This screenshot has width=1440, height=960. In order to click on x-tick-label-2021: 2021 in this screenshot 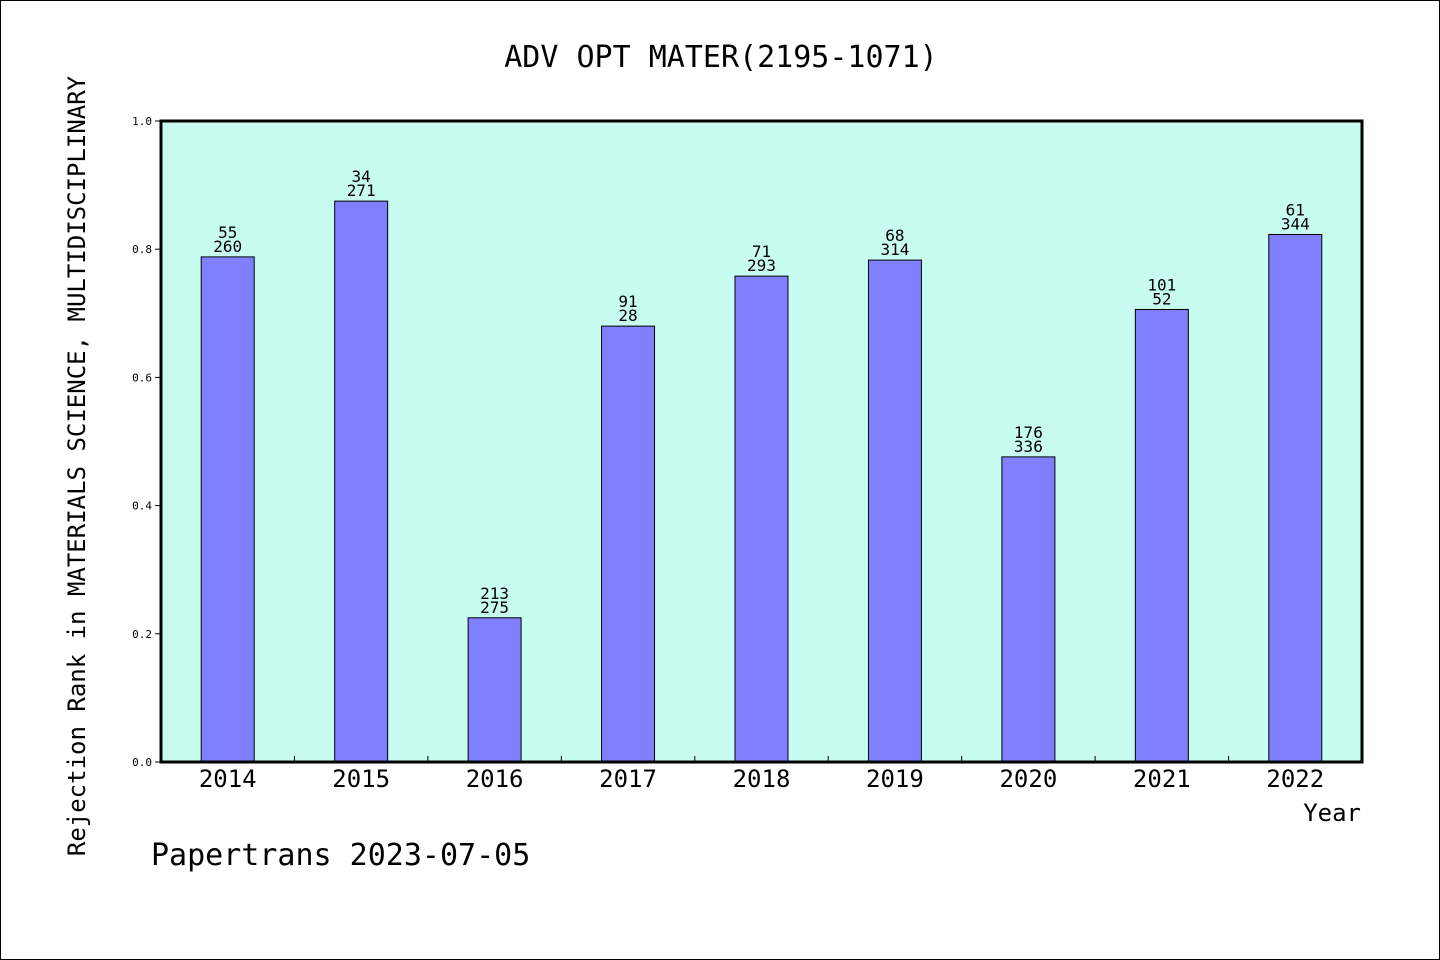, I will do `click(1162, 779)`.